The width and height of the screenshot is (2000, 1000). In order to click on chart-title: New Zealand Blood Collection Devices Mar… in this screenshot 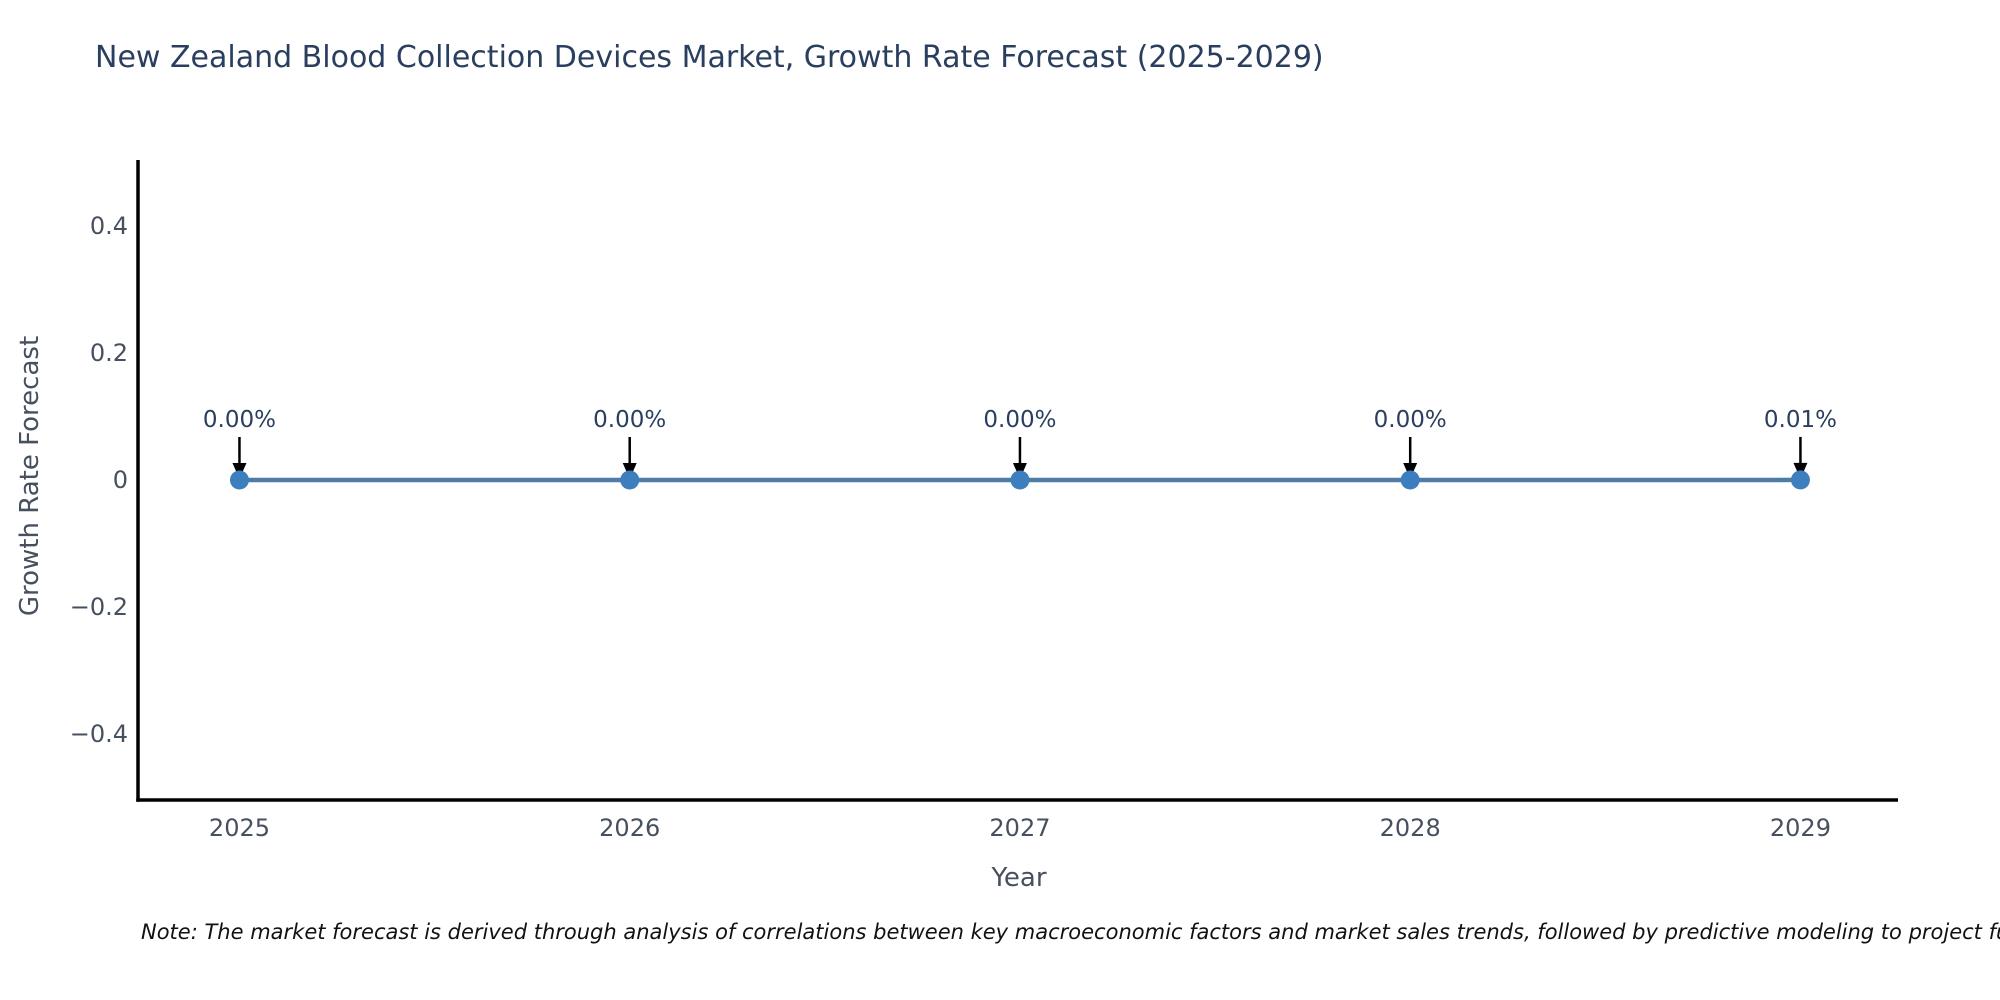, I will do `click(709, 57)`.